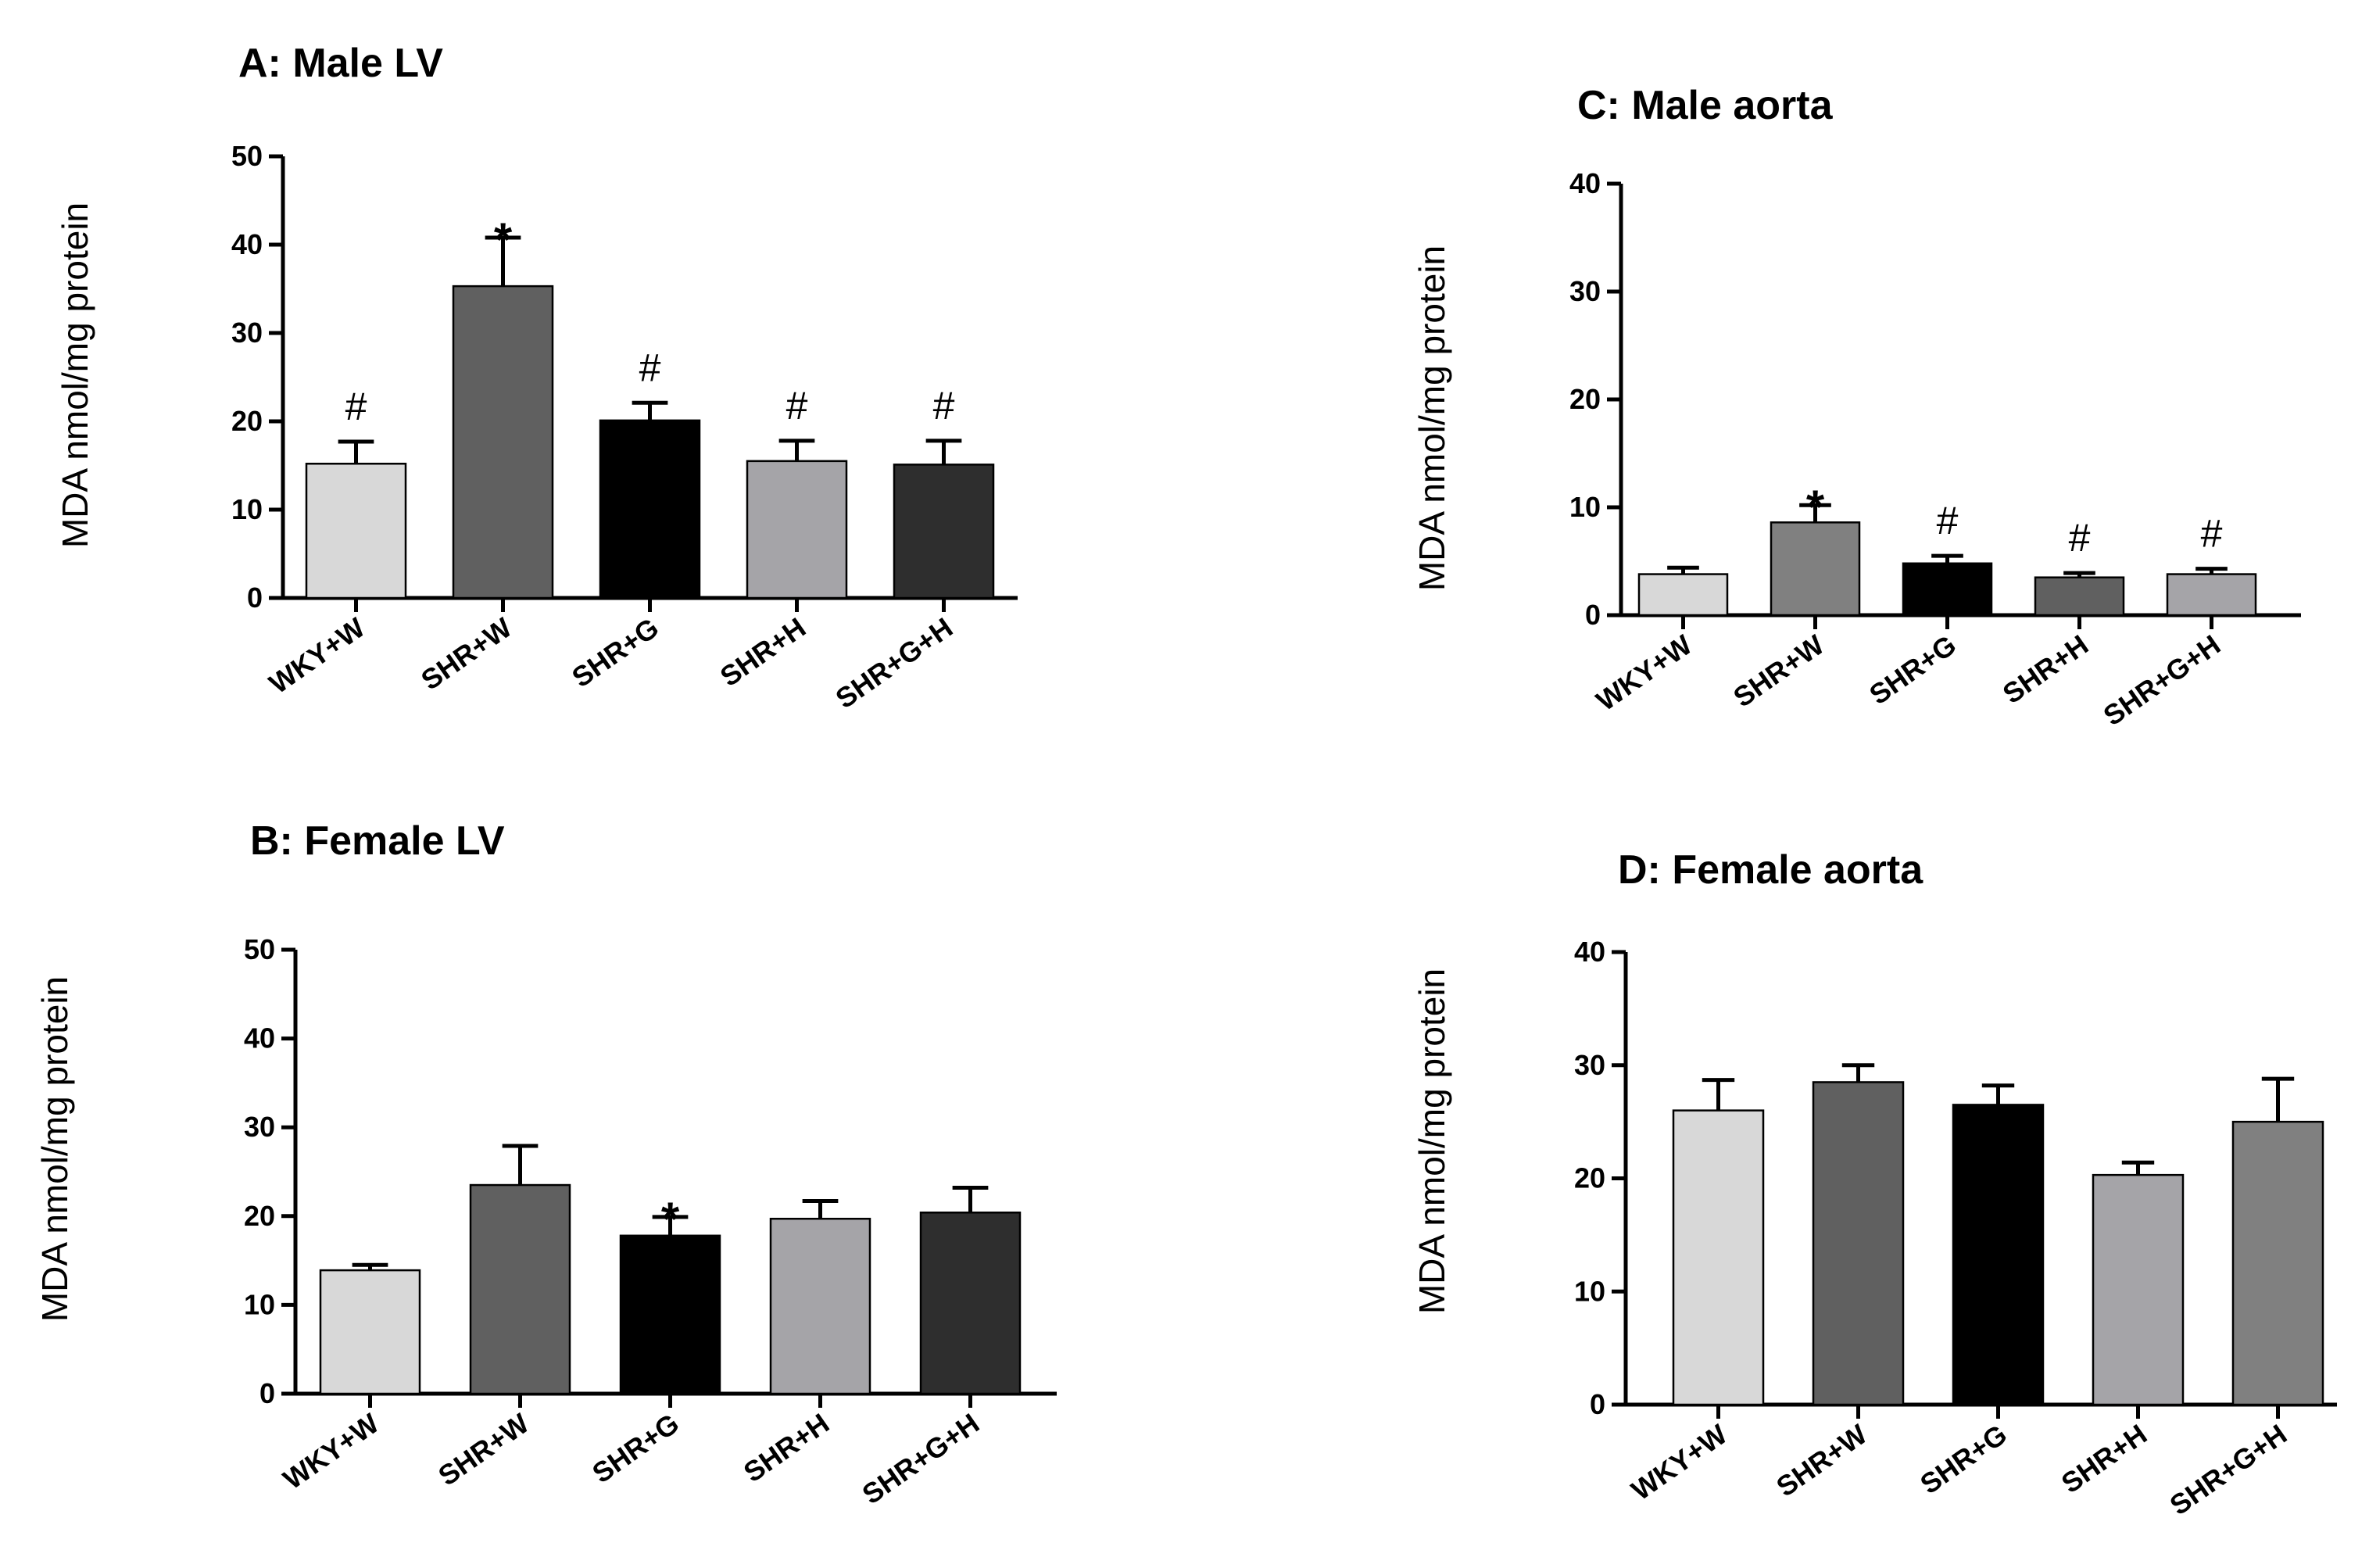  I want to click on panel-c-x-tick-label: WKY+W, so click(1644, 672).